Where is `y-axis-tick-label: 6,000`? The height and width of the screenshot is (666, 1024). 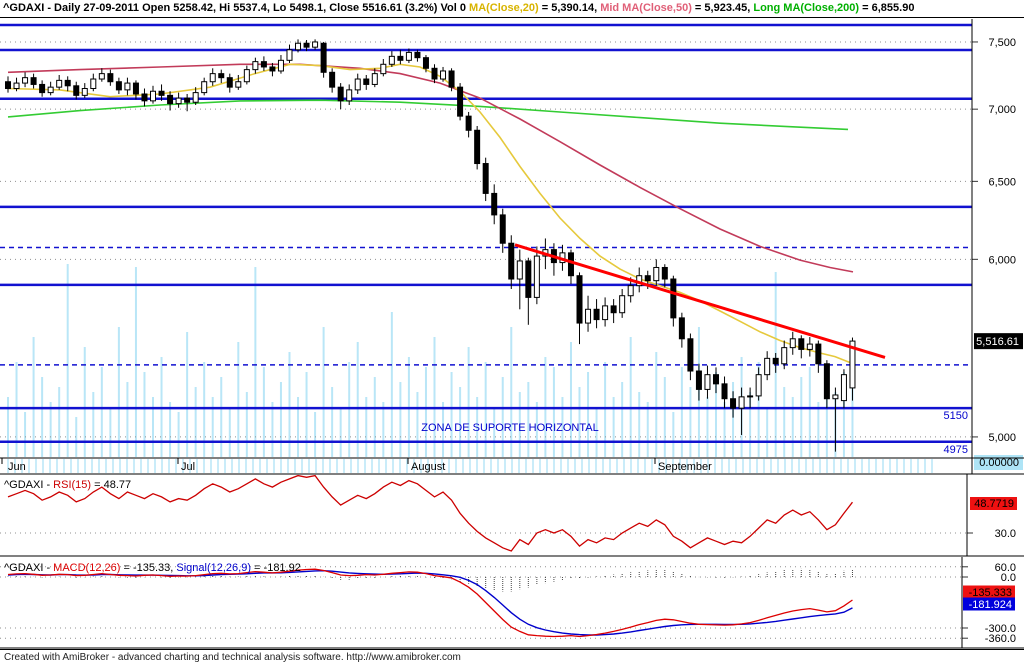 y-axis-tick-label: 6,000 is located at coordinates (1002, 260).